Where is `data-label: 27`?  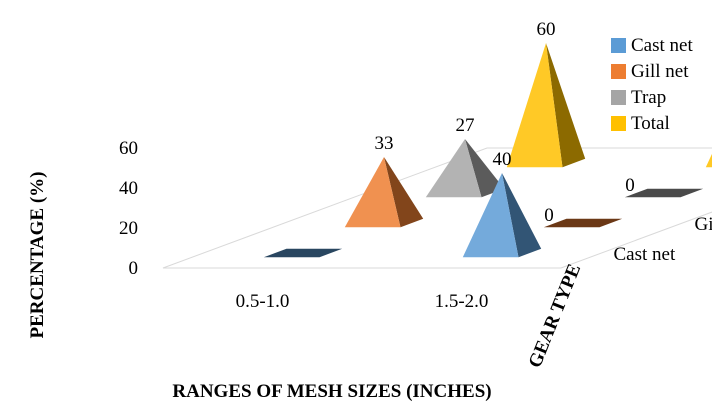
data-label: 27 is located at coordinates (465, 125).